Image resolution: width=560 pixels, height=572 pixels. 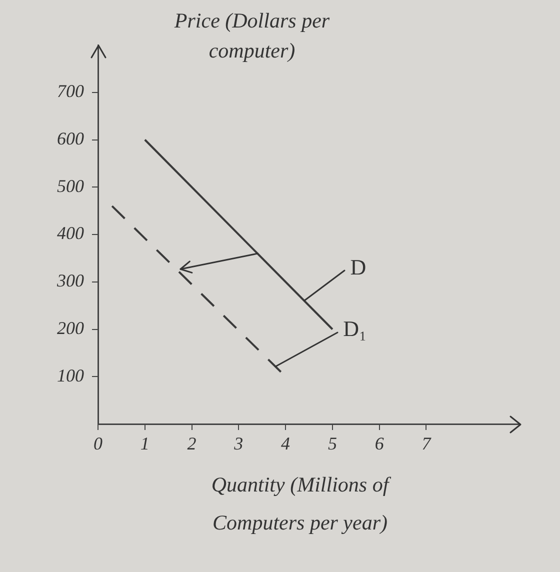 I want to click on x-tick-label: 2, so click(x=191, y=444).